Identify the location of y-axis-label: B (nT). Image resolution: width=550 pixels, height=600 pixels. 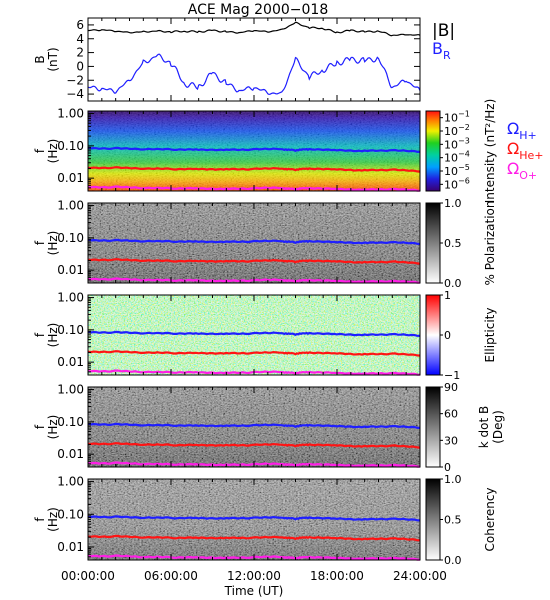
(46, 59).